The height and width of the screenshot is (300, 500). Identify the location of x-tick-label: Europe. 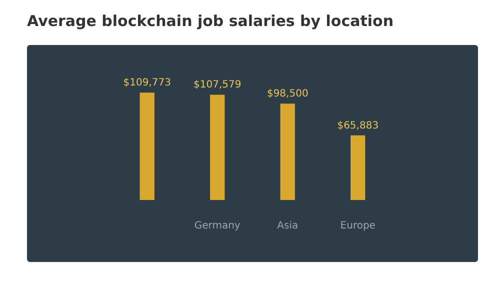
(358, 226).